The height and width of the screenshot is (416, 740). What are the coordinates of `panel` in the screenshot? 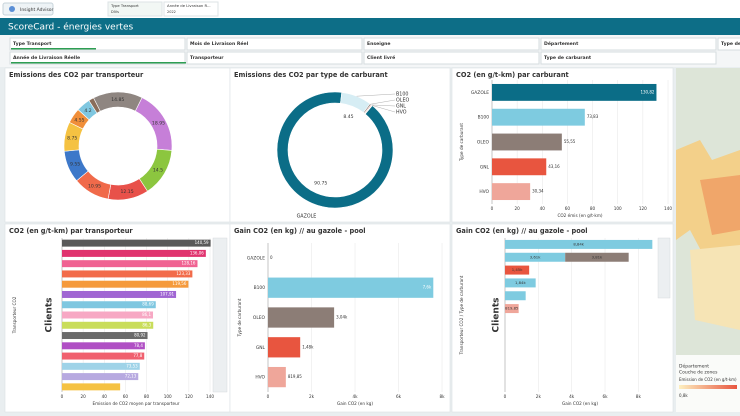 It's located at (562, 318).